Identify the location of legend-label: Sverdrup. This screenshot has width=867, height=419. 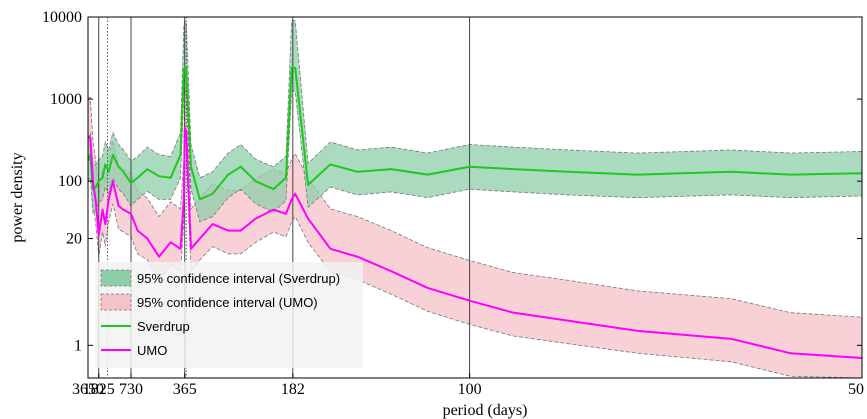
(163, 326).